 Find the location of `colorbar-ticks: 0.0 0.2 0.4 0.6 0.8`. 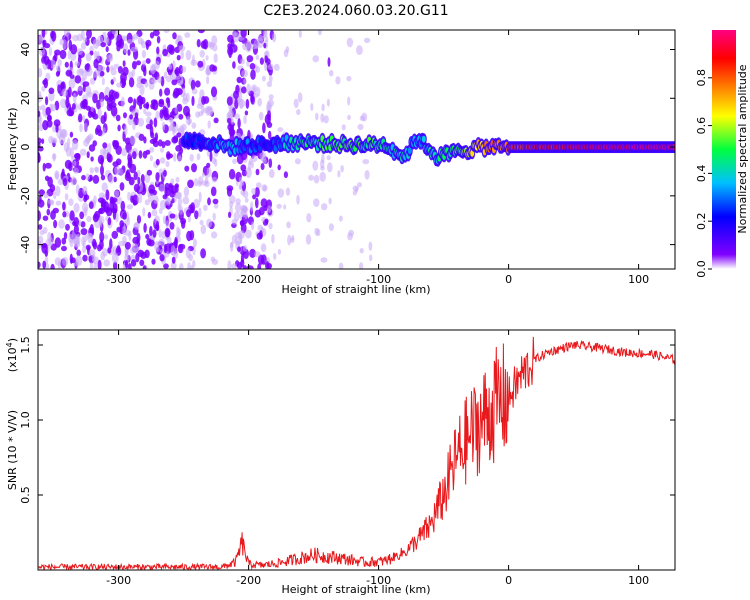

colorbar-ticks: 0.0 0.2 0.4 0.6 0.8 is located at coordinates (703, 173).